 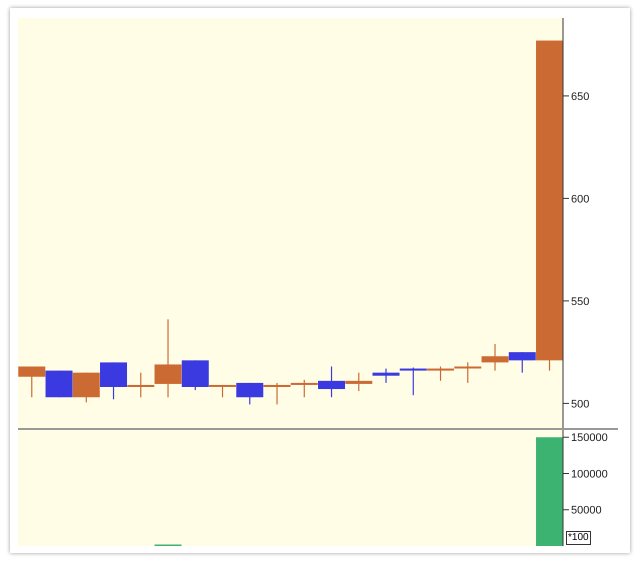 What do you see at coordinates (586, 510) in the screenshot?
I see `y-tick-label: 50000` at bounding box center [586, 510].